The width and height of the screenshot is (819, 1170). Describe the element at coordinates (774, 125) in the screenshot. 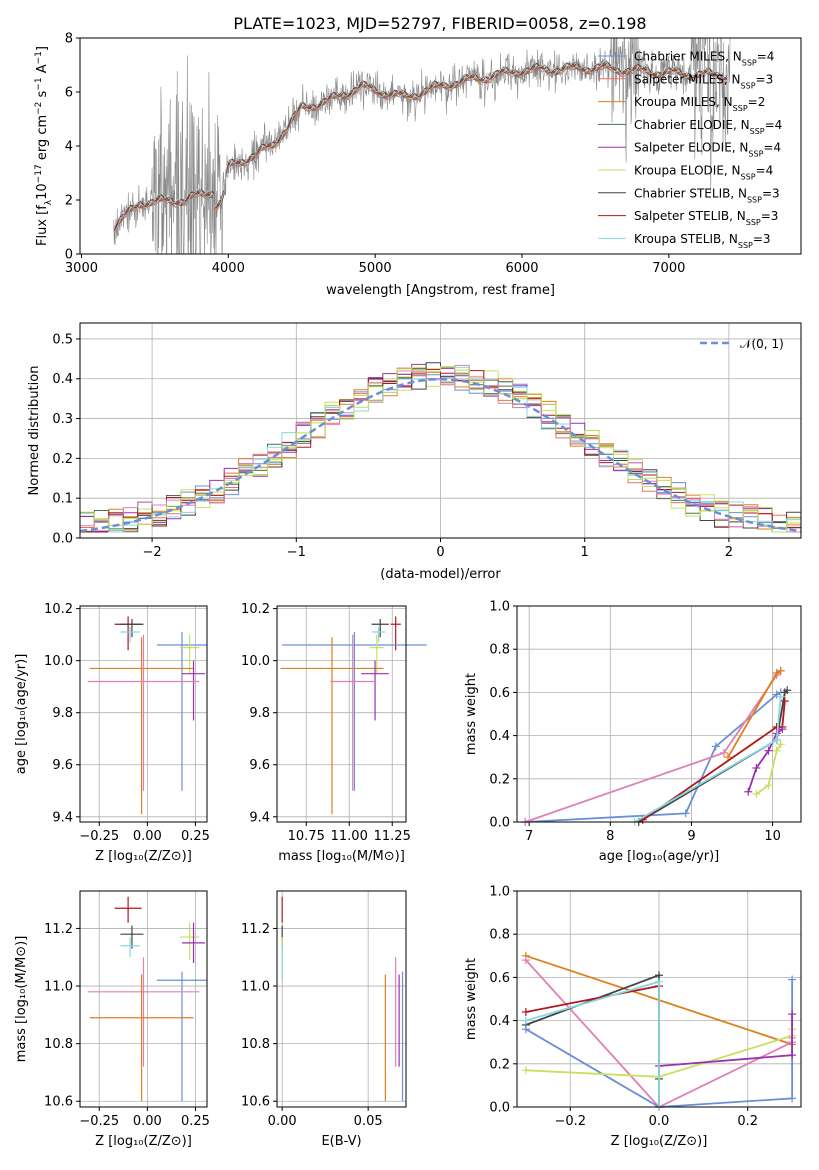

I see `legend-value: =4` at that location.